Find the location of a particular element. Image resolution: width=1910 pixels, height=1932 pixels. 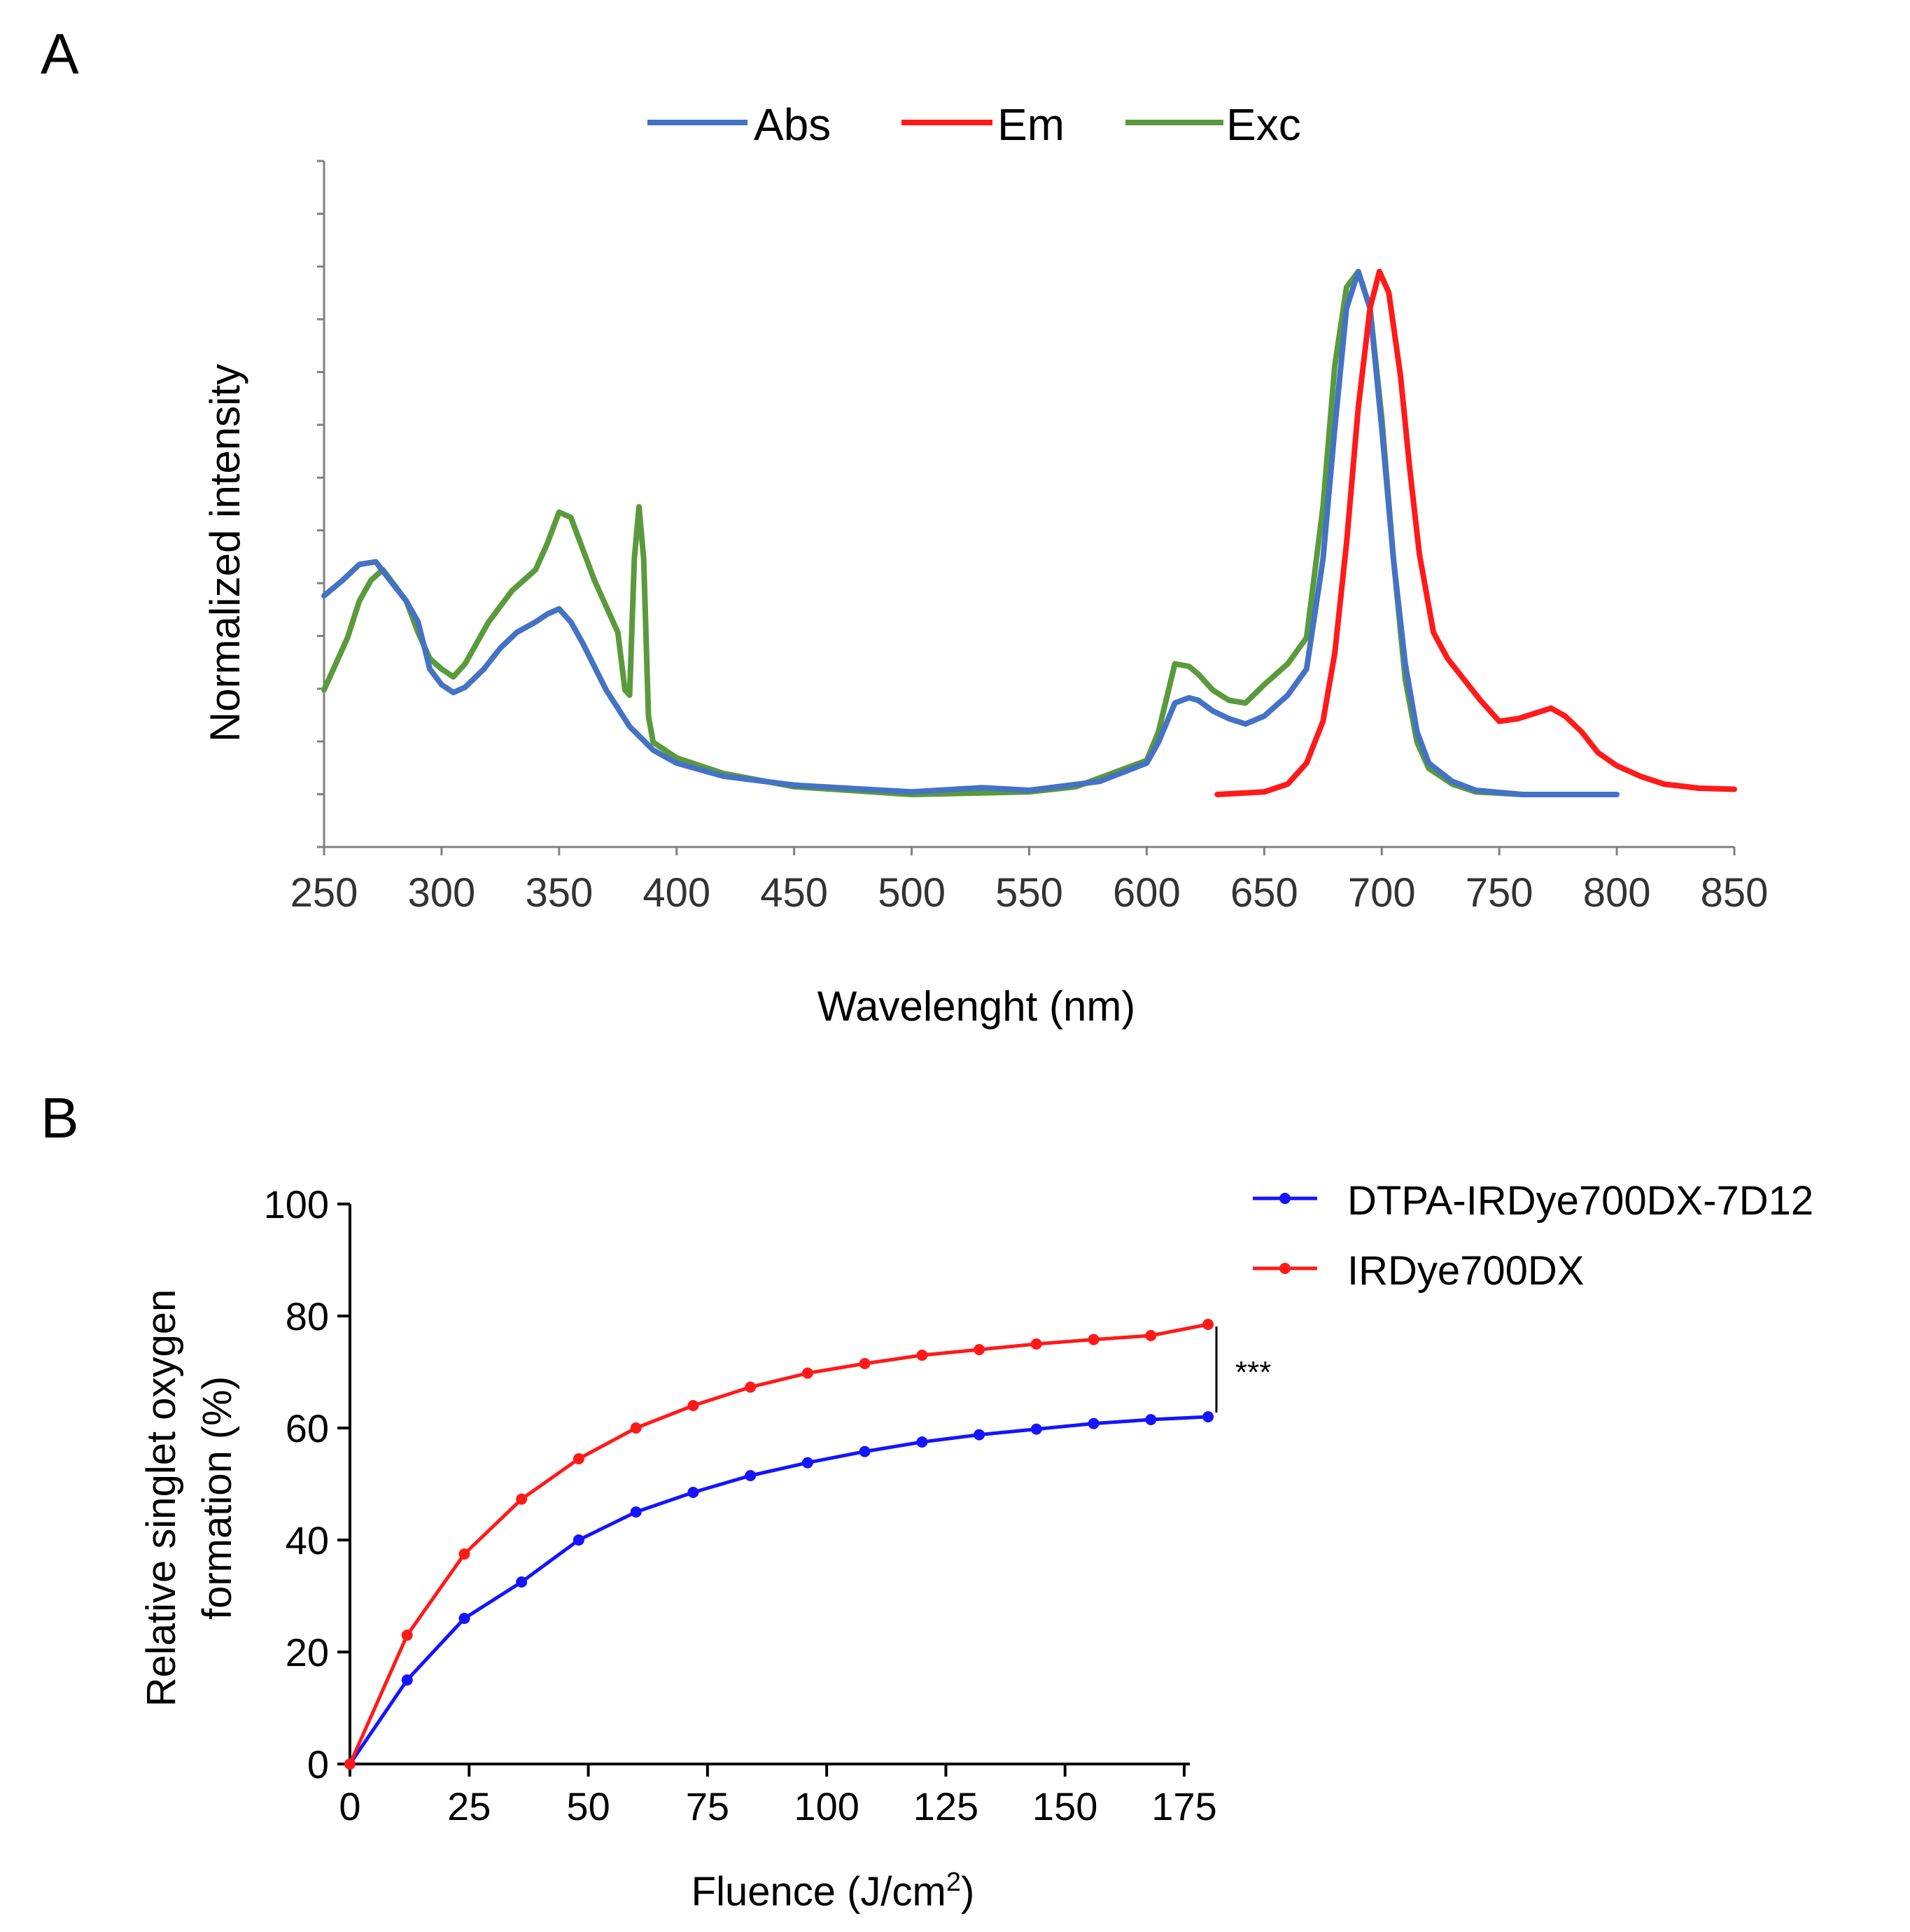

x-tick-label-b: 0 is located at coordinates (349, 1806).